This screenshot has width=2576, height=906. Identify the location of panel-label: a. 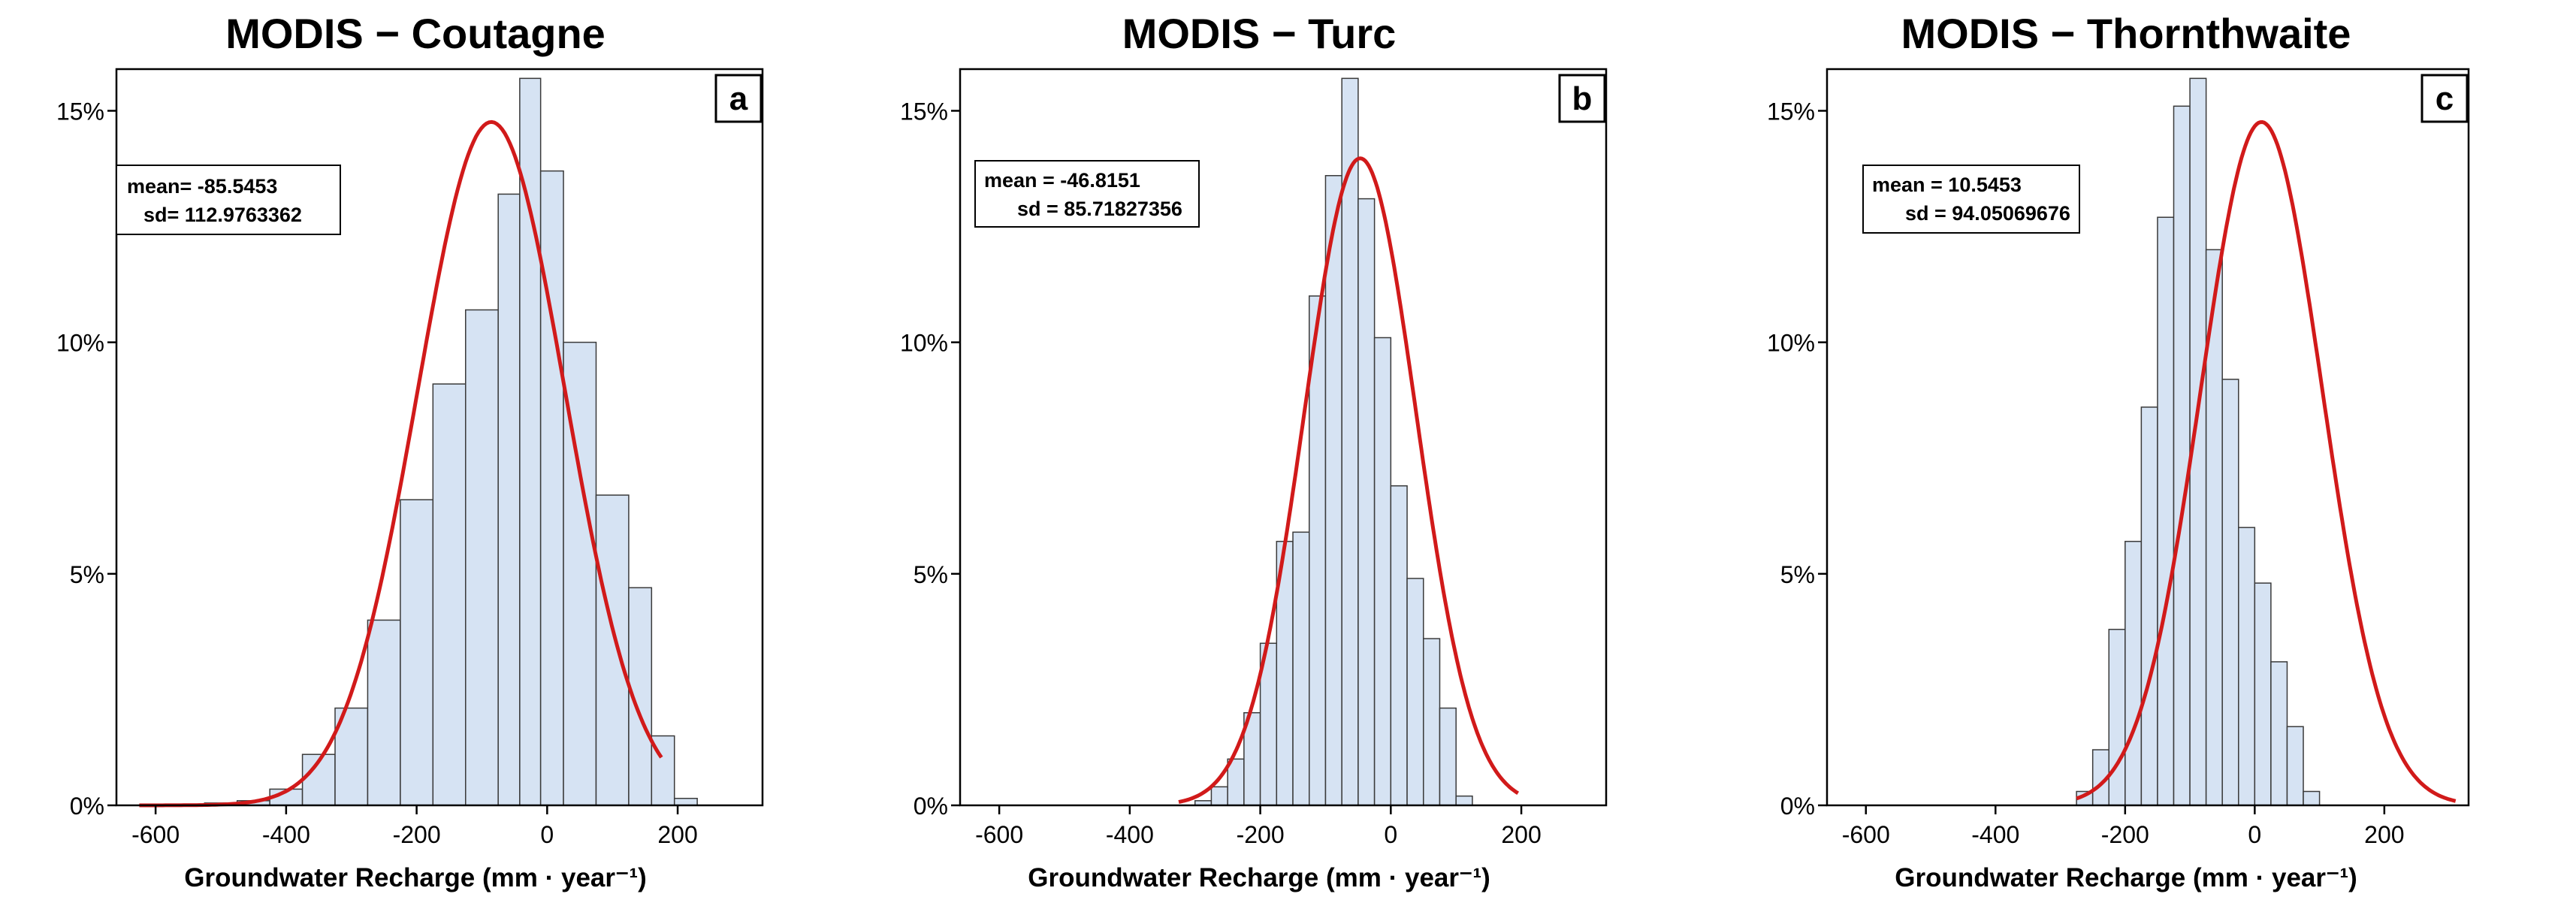
(738, 98).